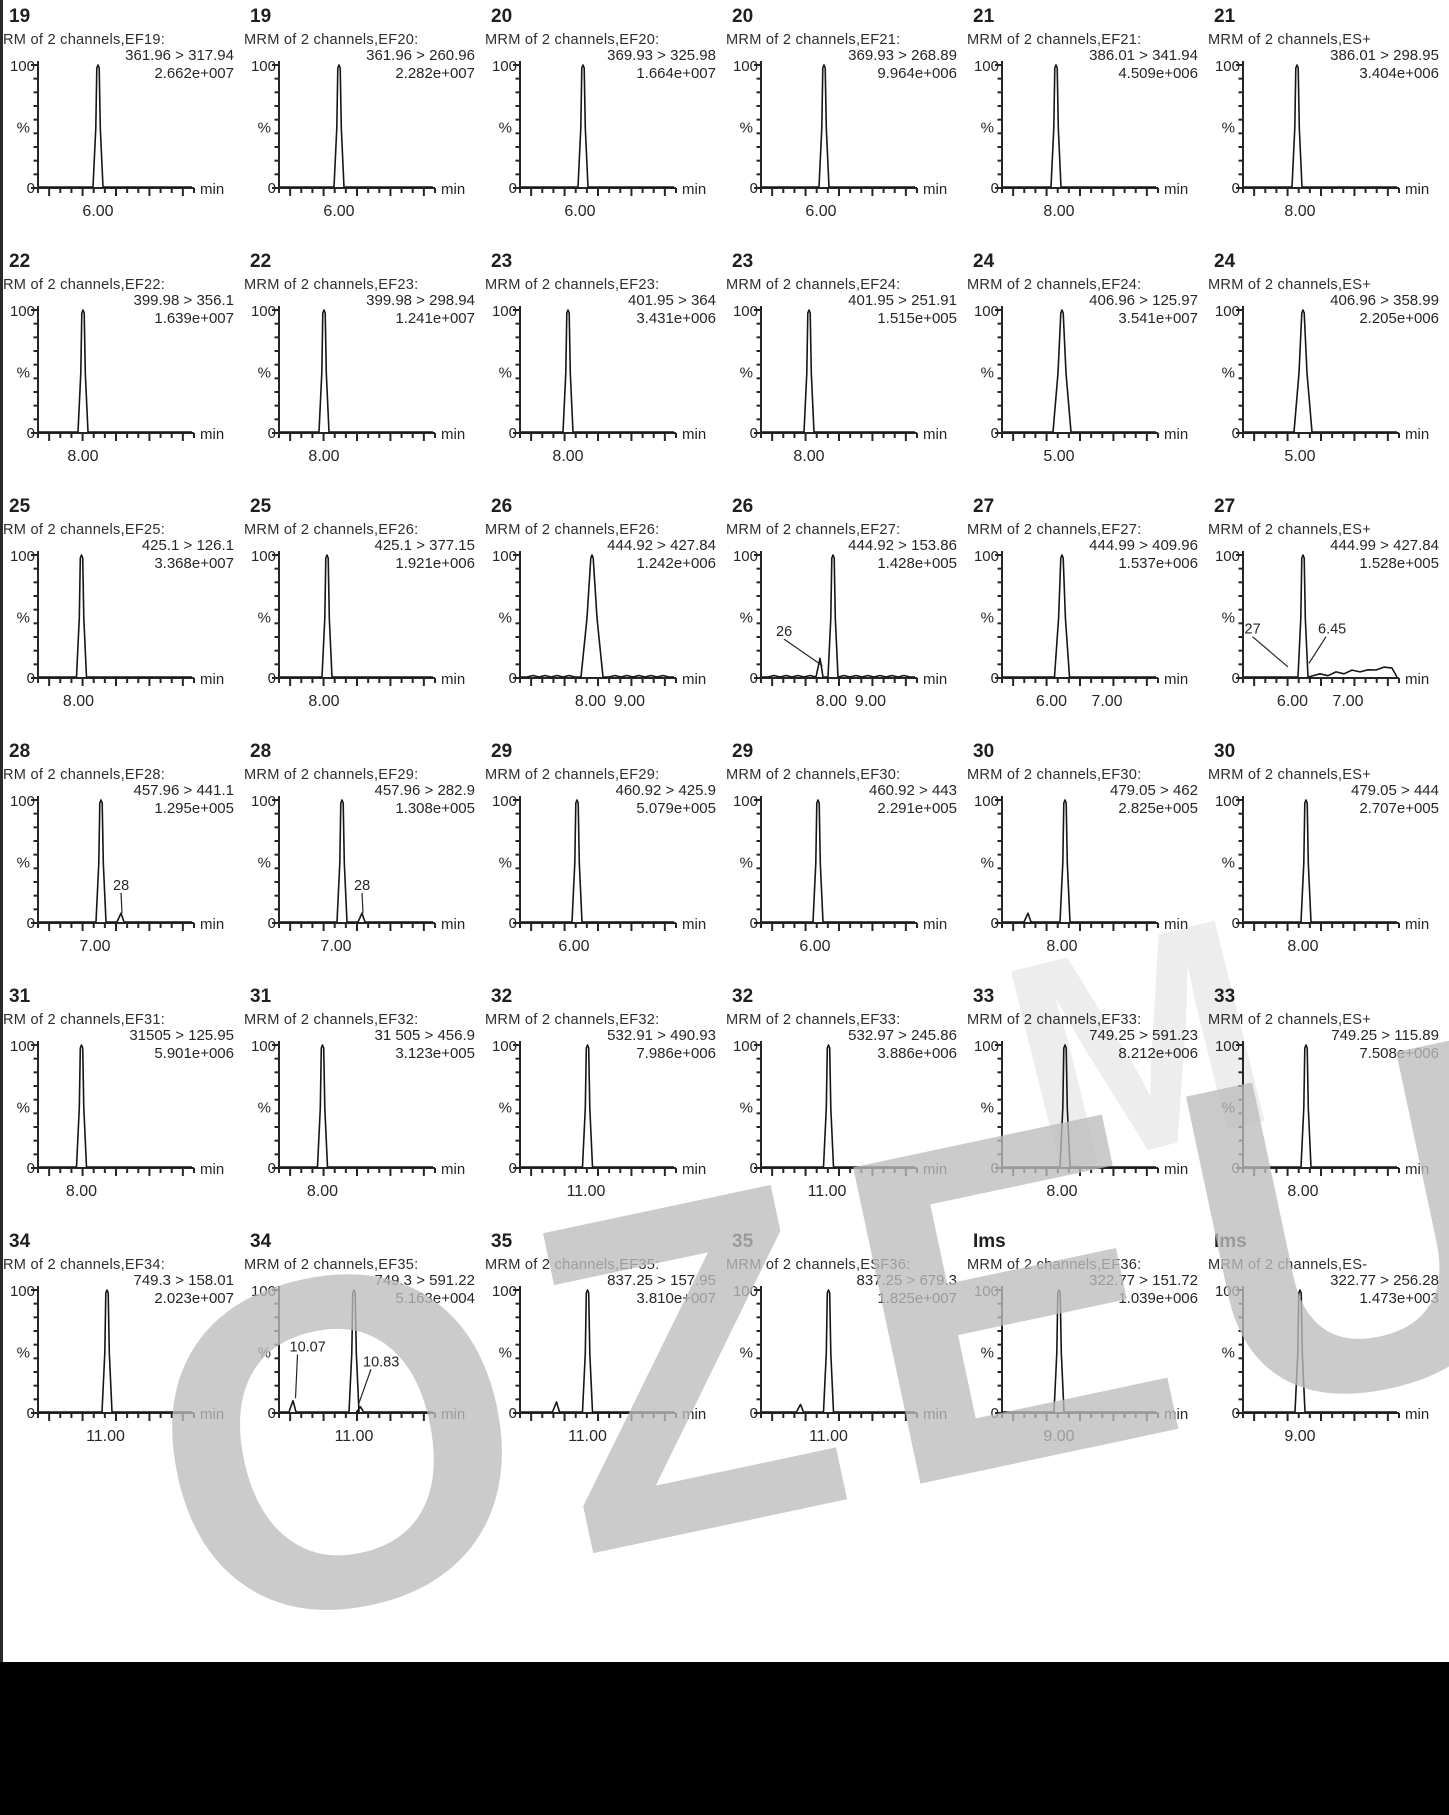 This screenshot has width=1449, height=1815. I want to click on peak-annotation: 26, so click(784, 632).